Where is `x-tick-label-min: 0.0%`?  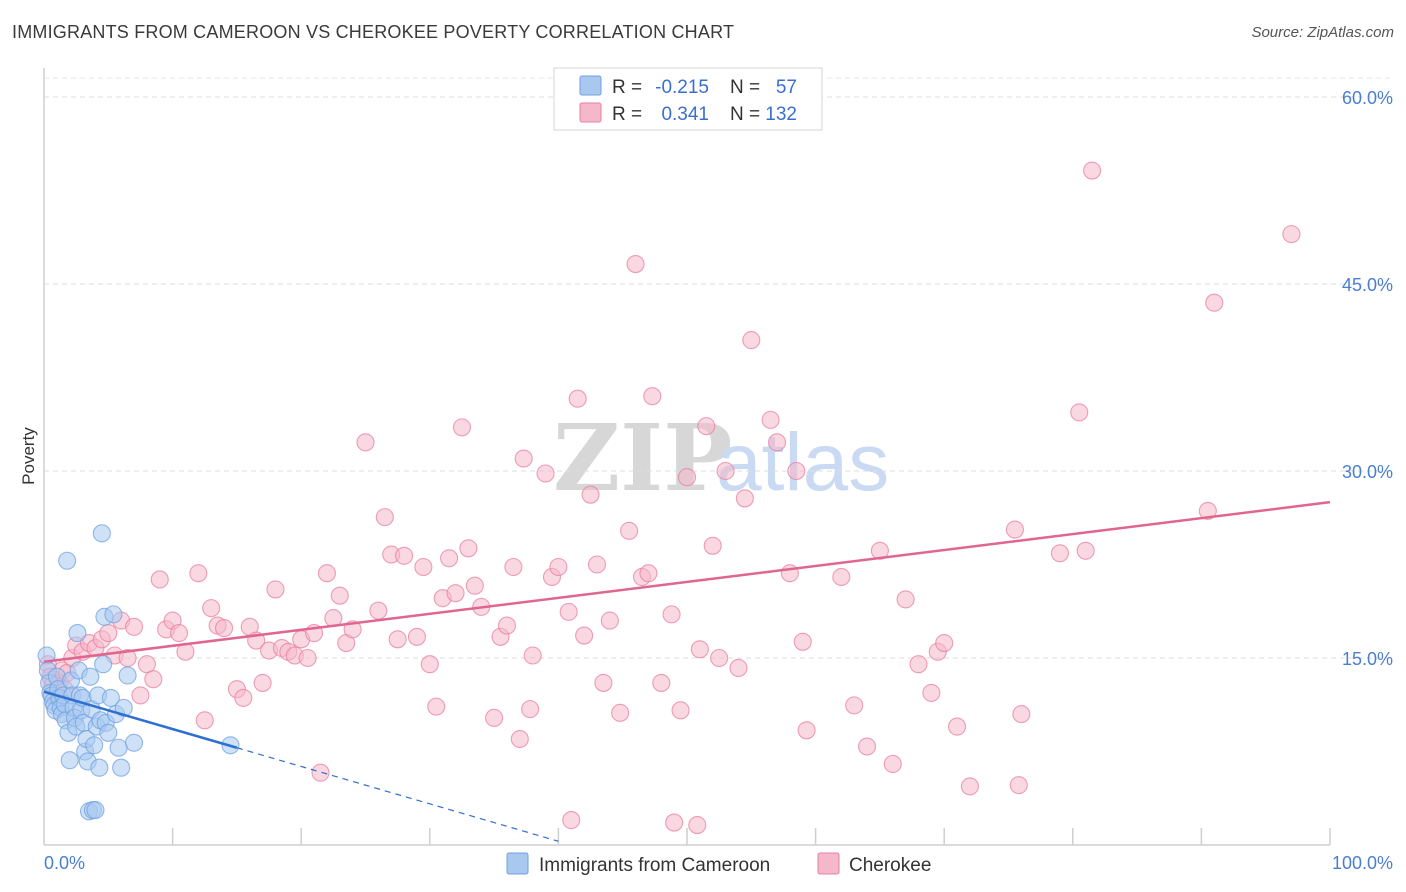 x-tick-label-min: 0.0% is located at coordinates (64, 863).